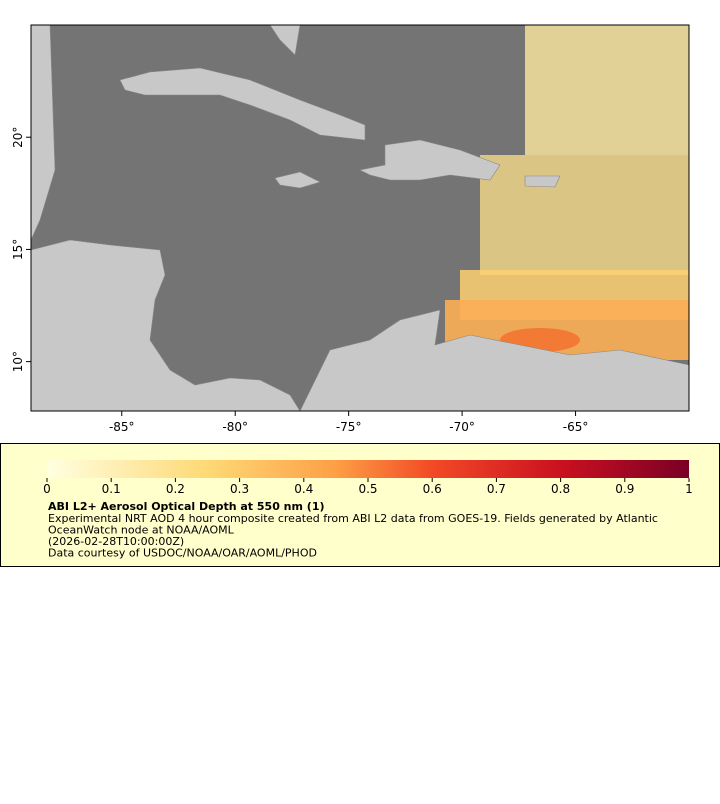 The height and width of the screenshot is (804, 720). Describe the element at coordinates (576, 427) in the screenshot. I see `x-tick-label: -65°` at that location.